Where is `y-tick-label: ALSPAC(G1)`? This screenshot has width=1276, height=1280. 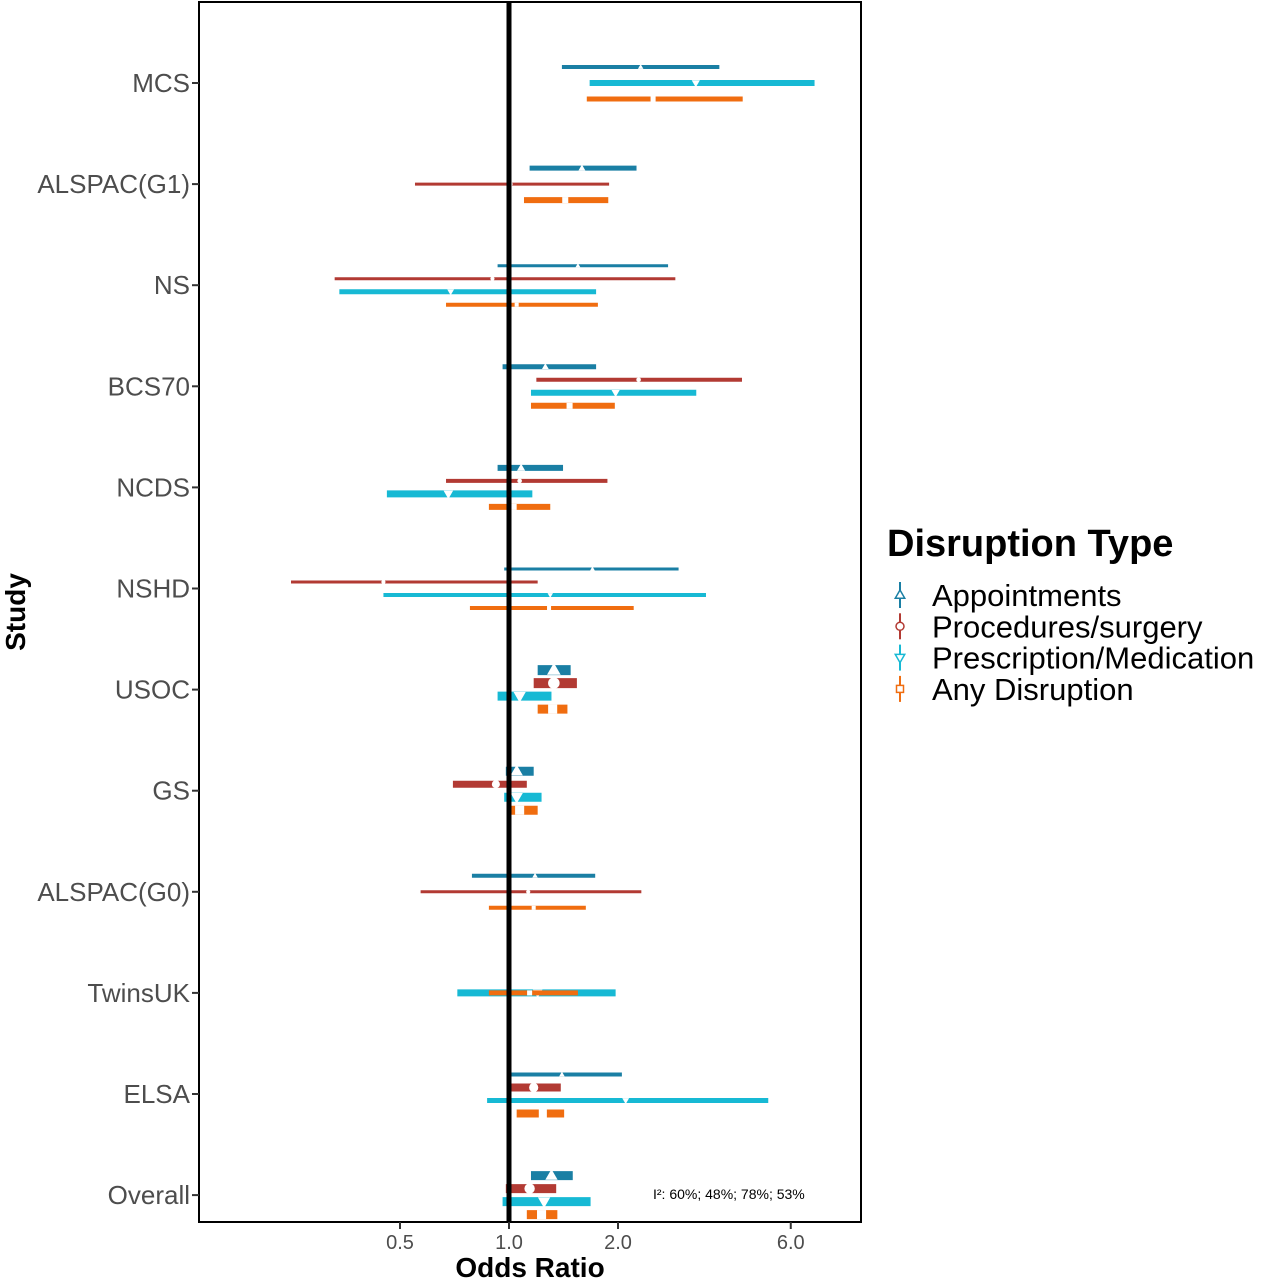 y-tick-label: ALSPAC(G1) is located at coordinates (113, 184).